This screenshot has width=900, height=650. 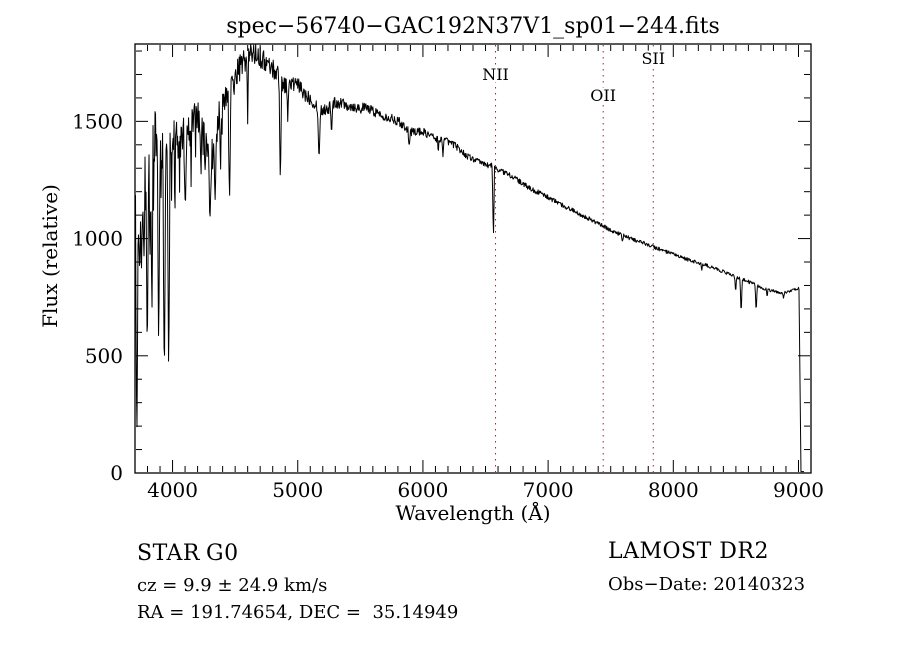 I want to click on y-tick-label: 1500, so click(x=97, y=121).